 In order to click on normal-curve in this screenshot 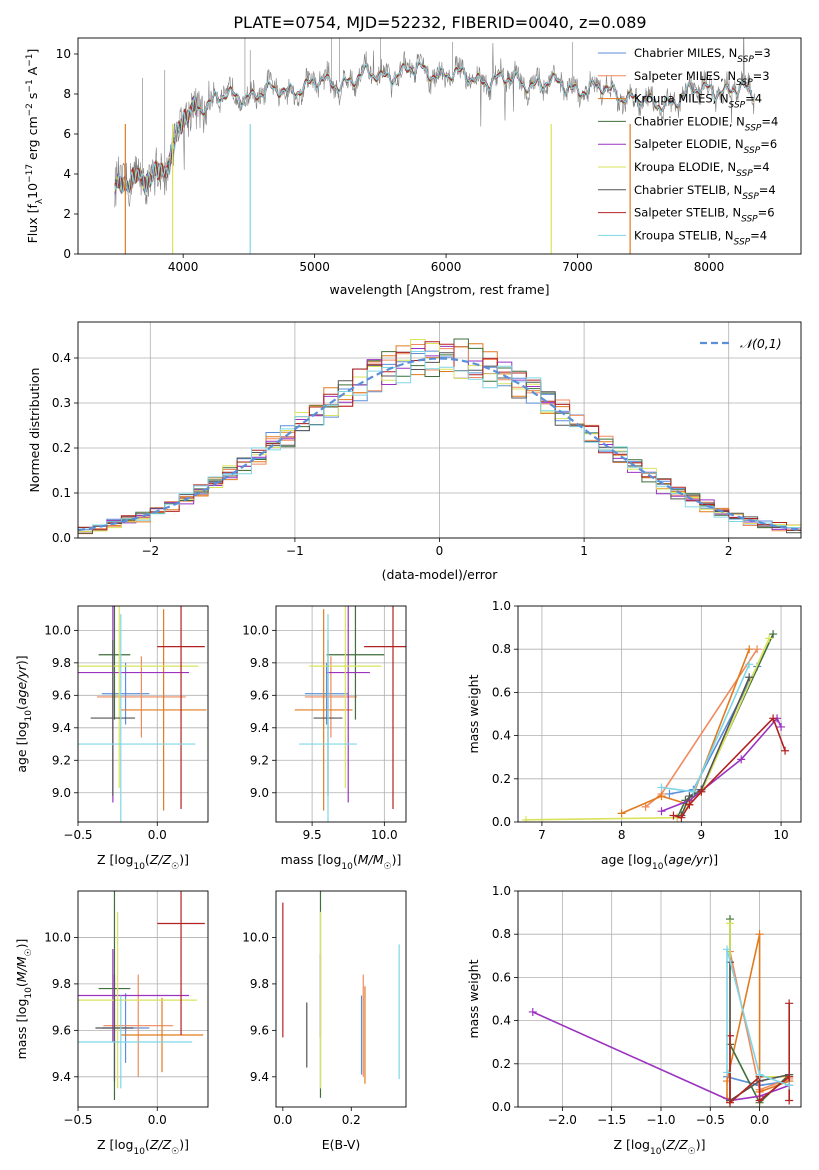, I will do `click(439, 444)`.